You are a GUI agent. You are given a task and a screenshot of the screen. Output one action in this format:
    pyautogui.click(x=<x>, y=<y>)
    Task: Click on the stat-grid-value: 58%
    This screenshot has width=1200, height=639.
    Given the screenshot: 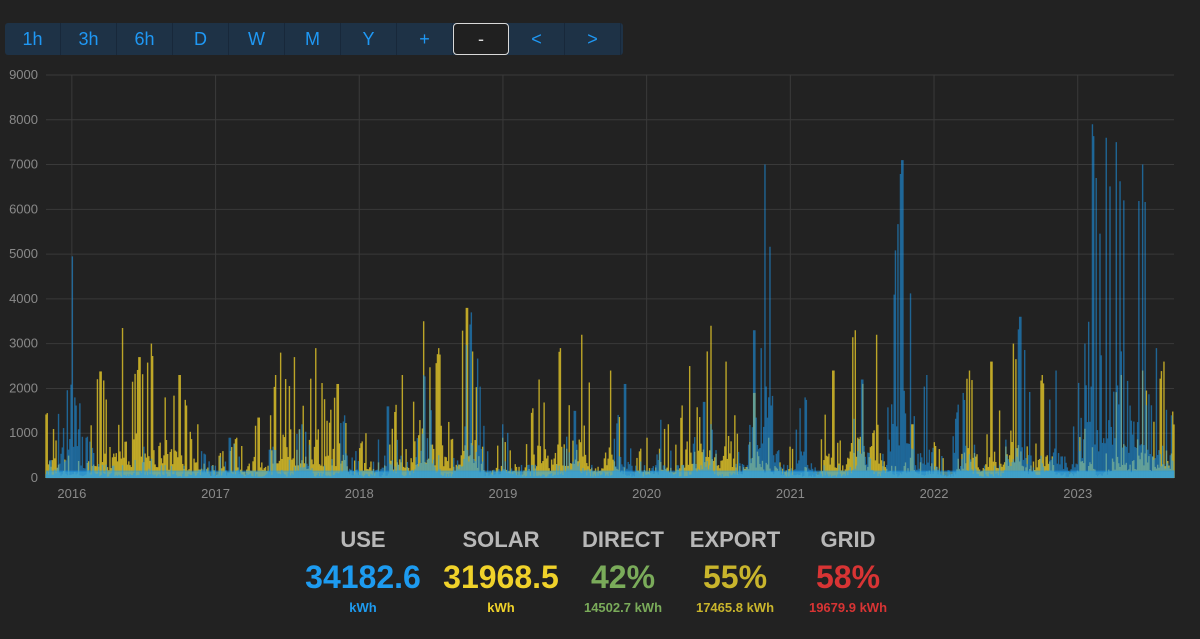 What is the action you would take?
    pyautogui.click(x=848, y=577)
    